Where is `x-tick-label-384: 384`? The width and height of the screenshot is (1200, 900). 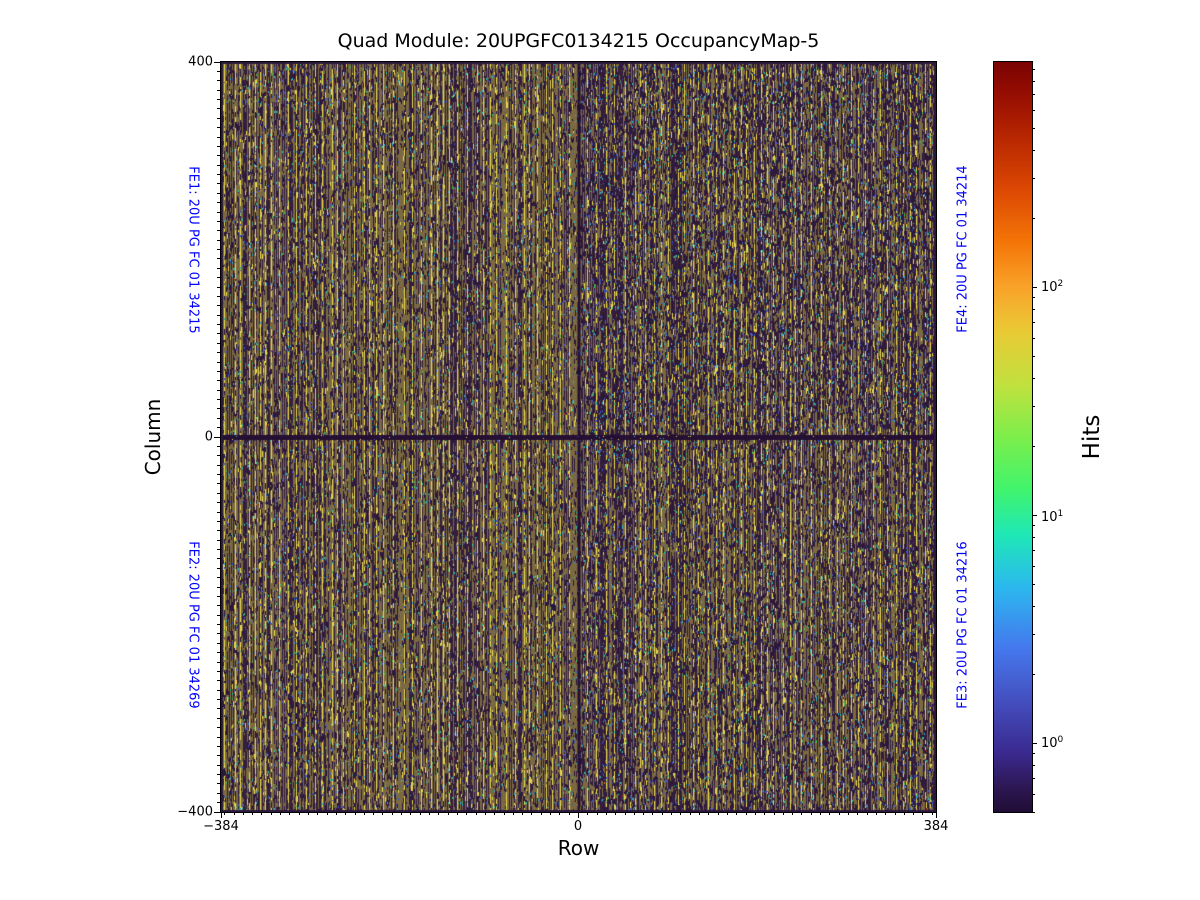
x-tick-label-384: 384 is located at coordinates (936, 826).